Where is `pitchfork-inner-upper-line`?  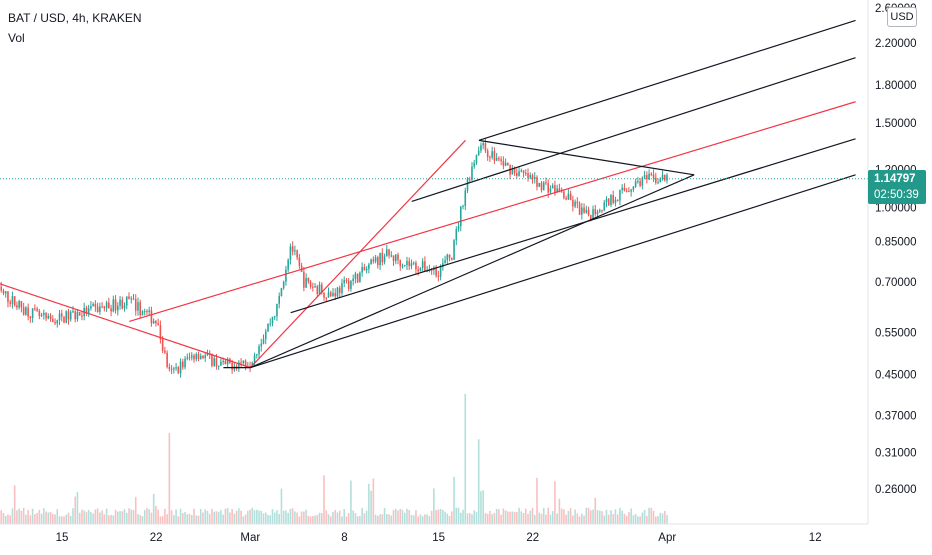
pitchfork-inner-upper-line is located at coordinates (633, 130).